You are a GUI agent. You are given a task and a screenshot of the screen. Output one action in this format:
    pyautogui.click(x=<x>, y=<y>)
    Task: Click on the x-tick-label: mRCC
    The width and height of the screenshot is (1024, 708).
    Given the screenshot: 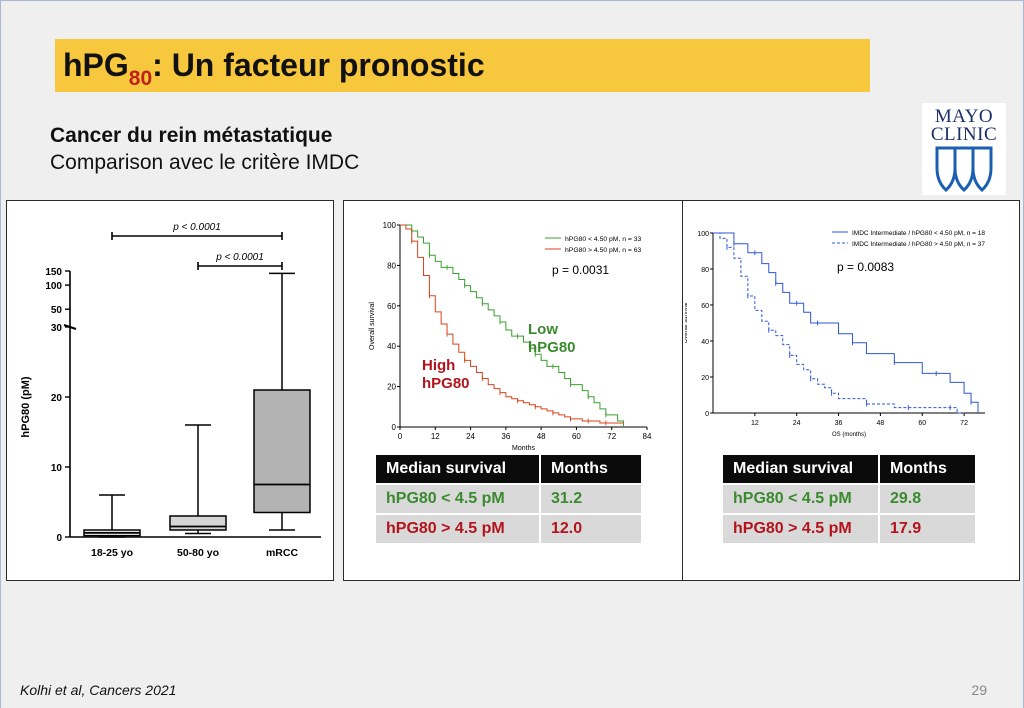 What is the action you would take?
    pyautogui.click(x=282, y=553)
    